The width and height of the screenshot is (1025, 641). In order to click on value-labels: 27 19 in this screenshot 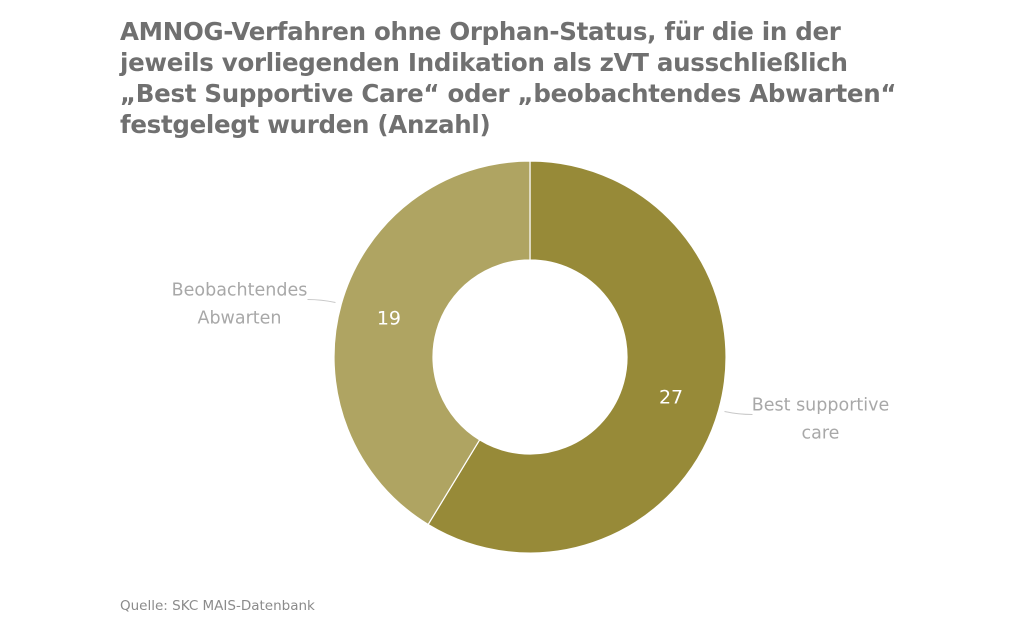, I will do `click(530, 357)`.